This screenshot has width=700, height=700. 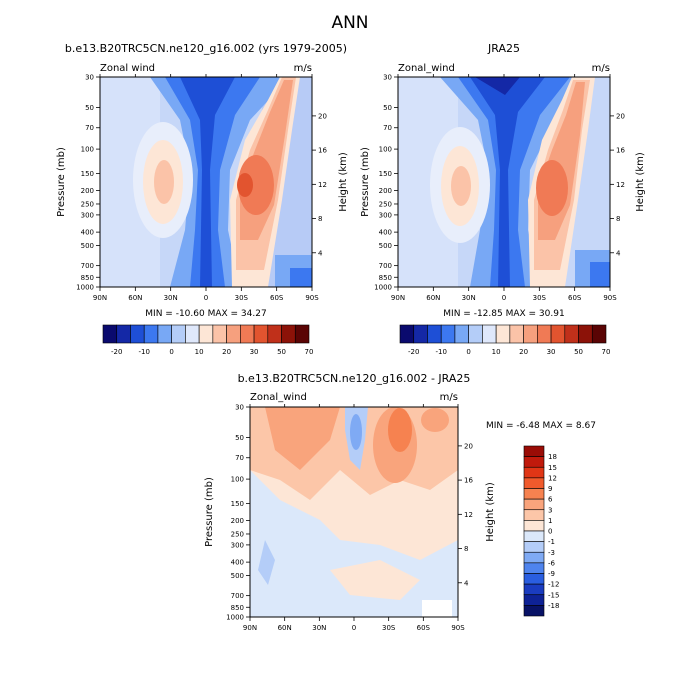 I want to click on panel-model-ylabel: Pressure (mb), so click(x=61, y=182).